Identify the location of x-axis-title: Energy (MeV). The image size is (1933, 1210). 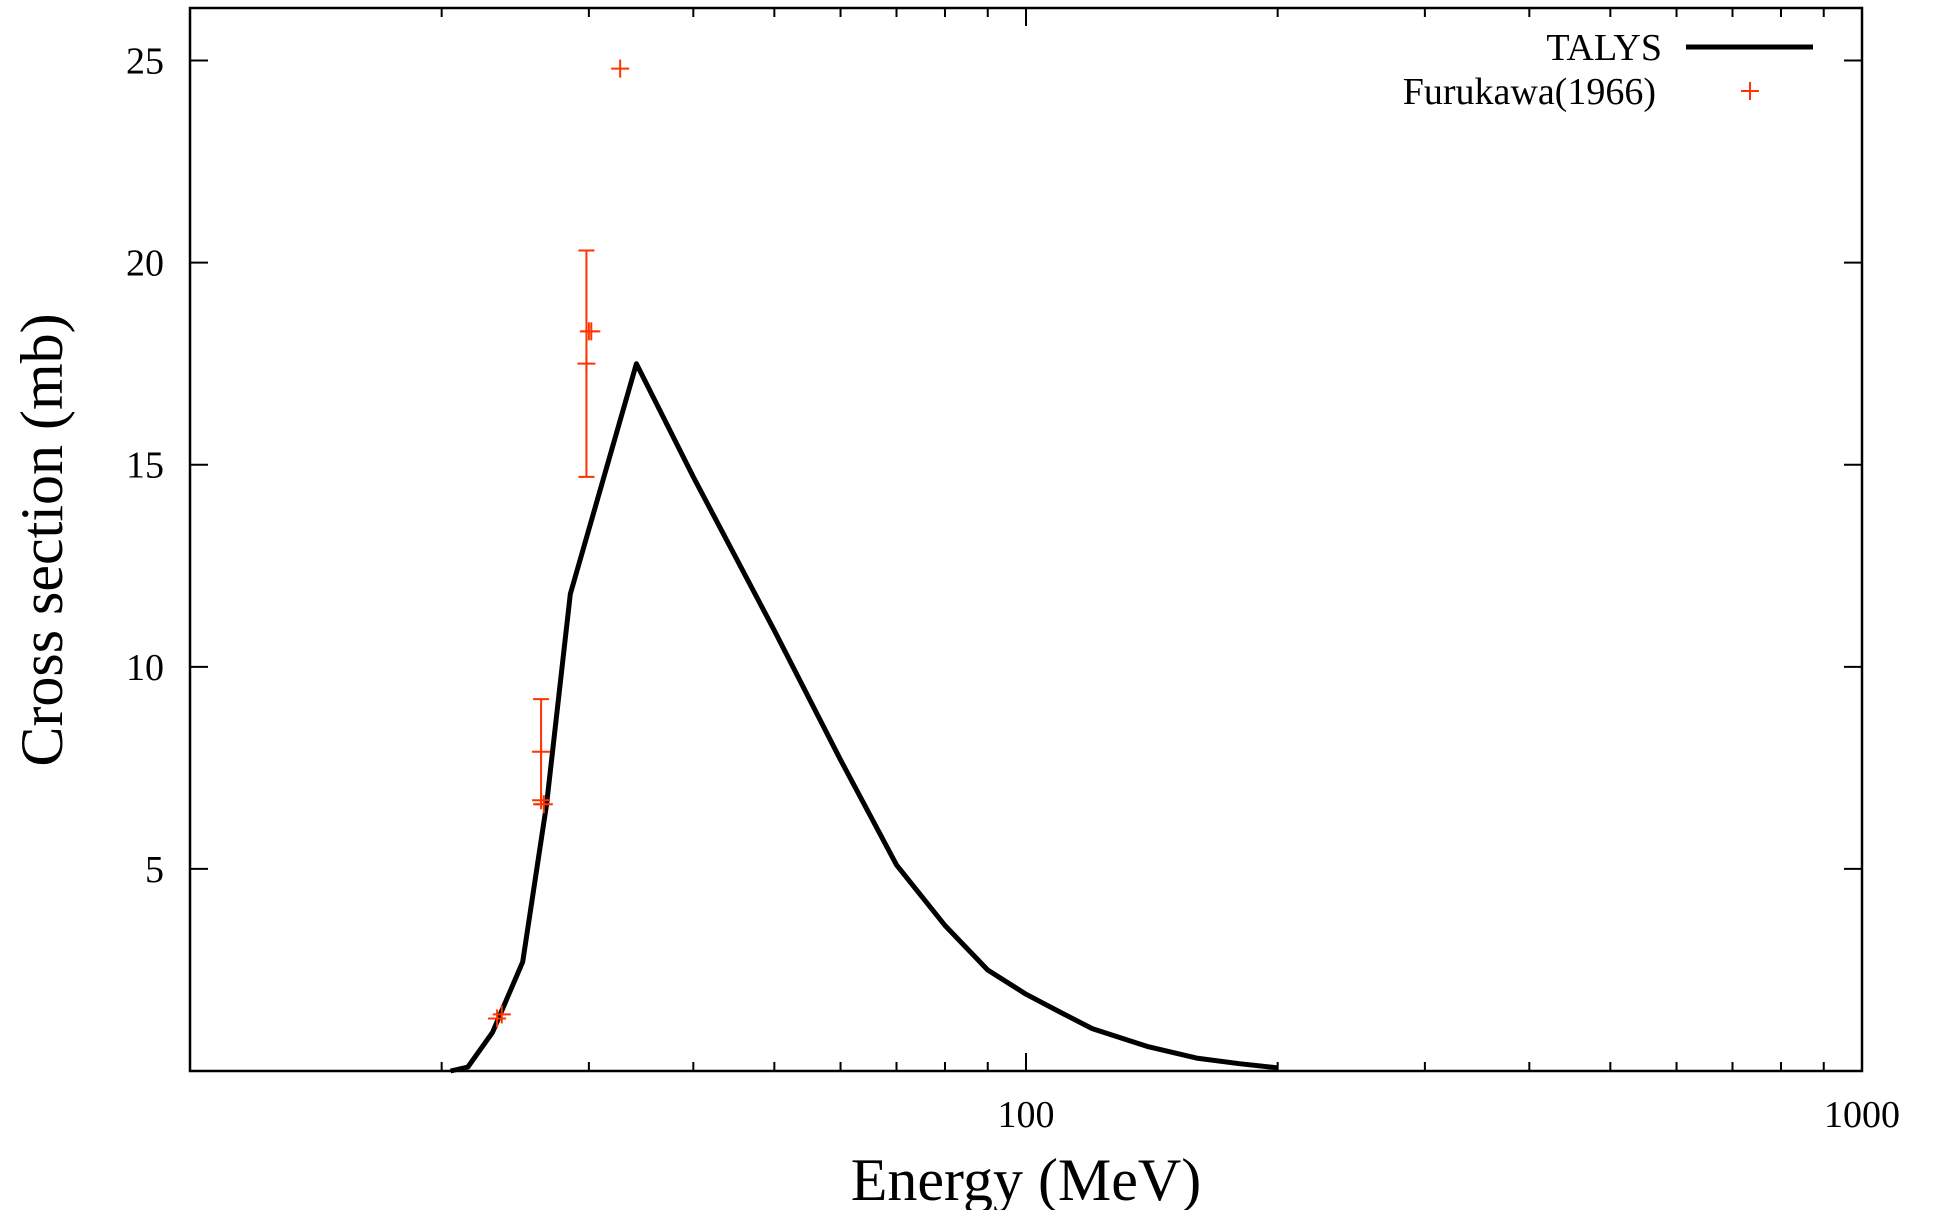
(1026, 1178).